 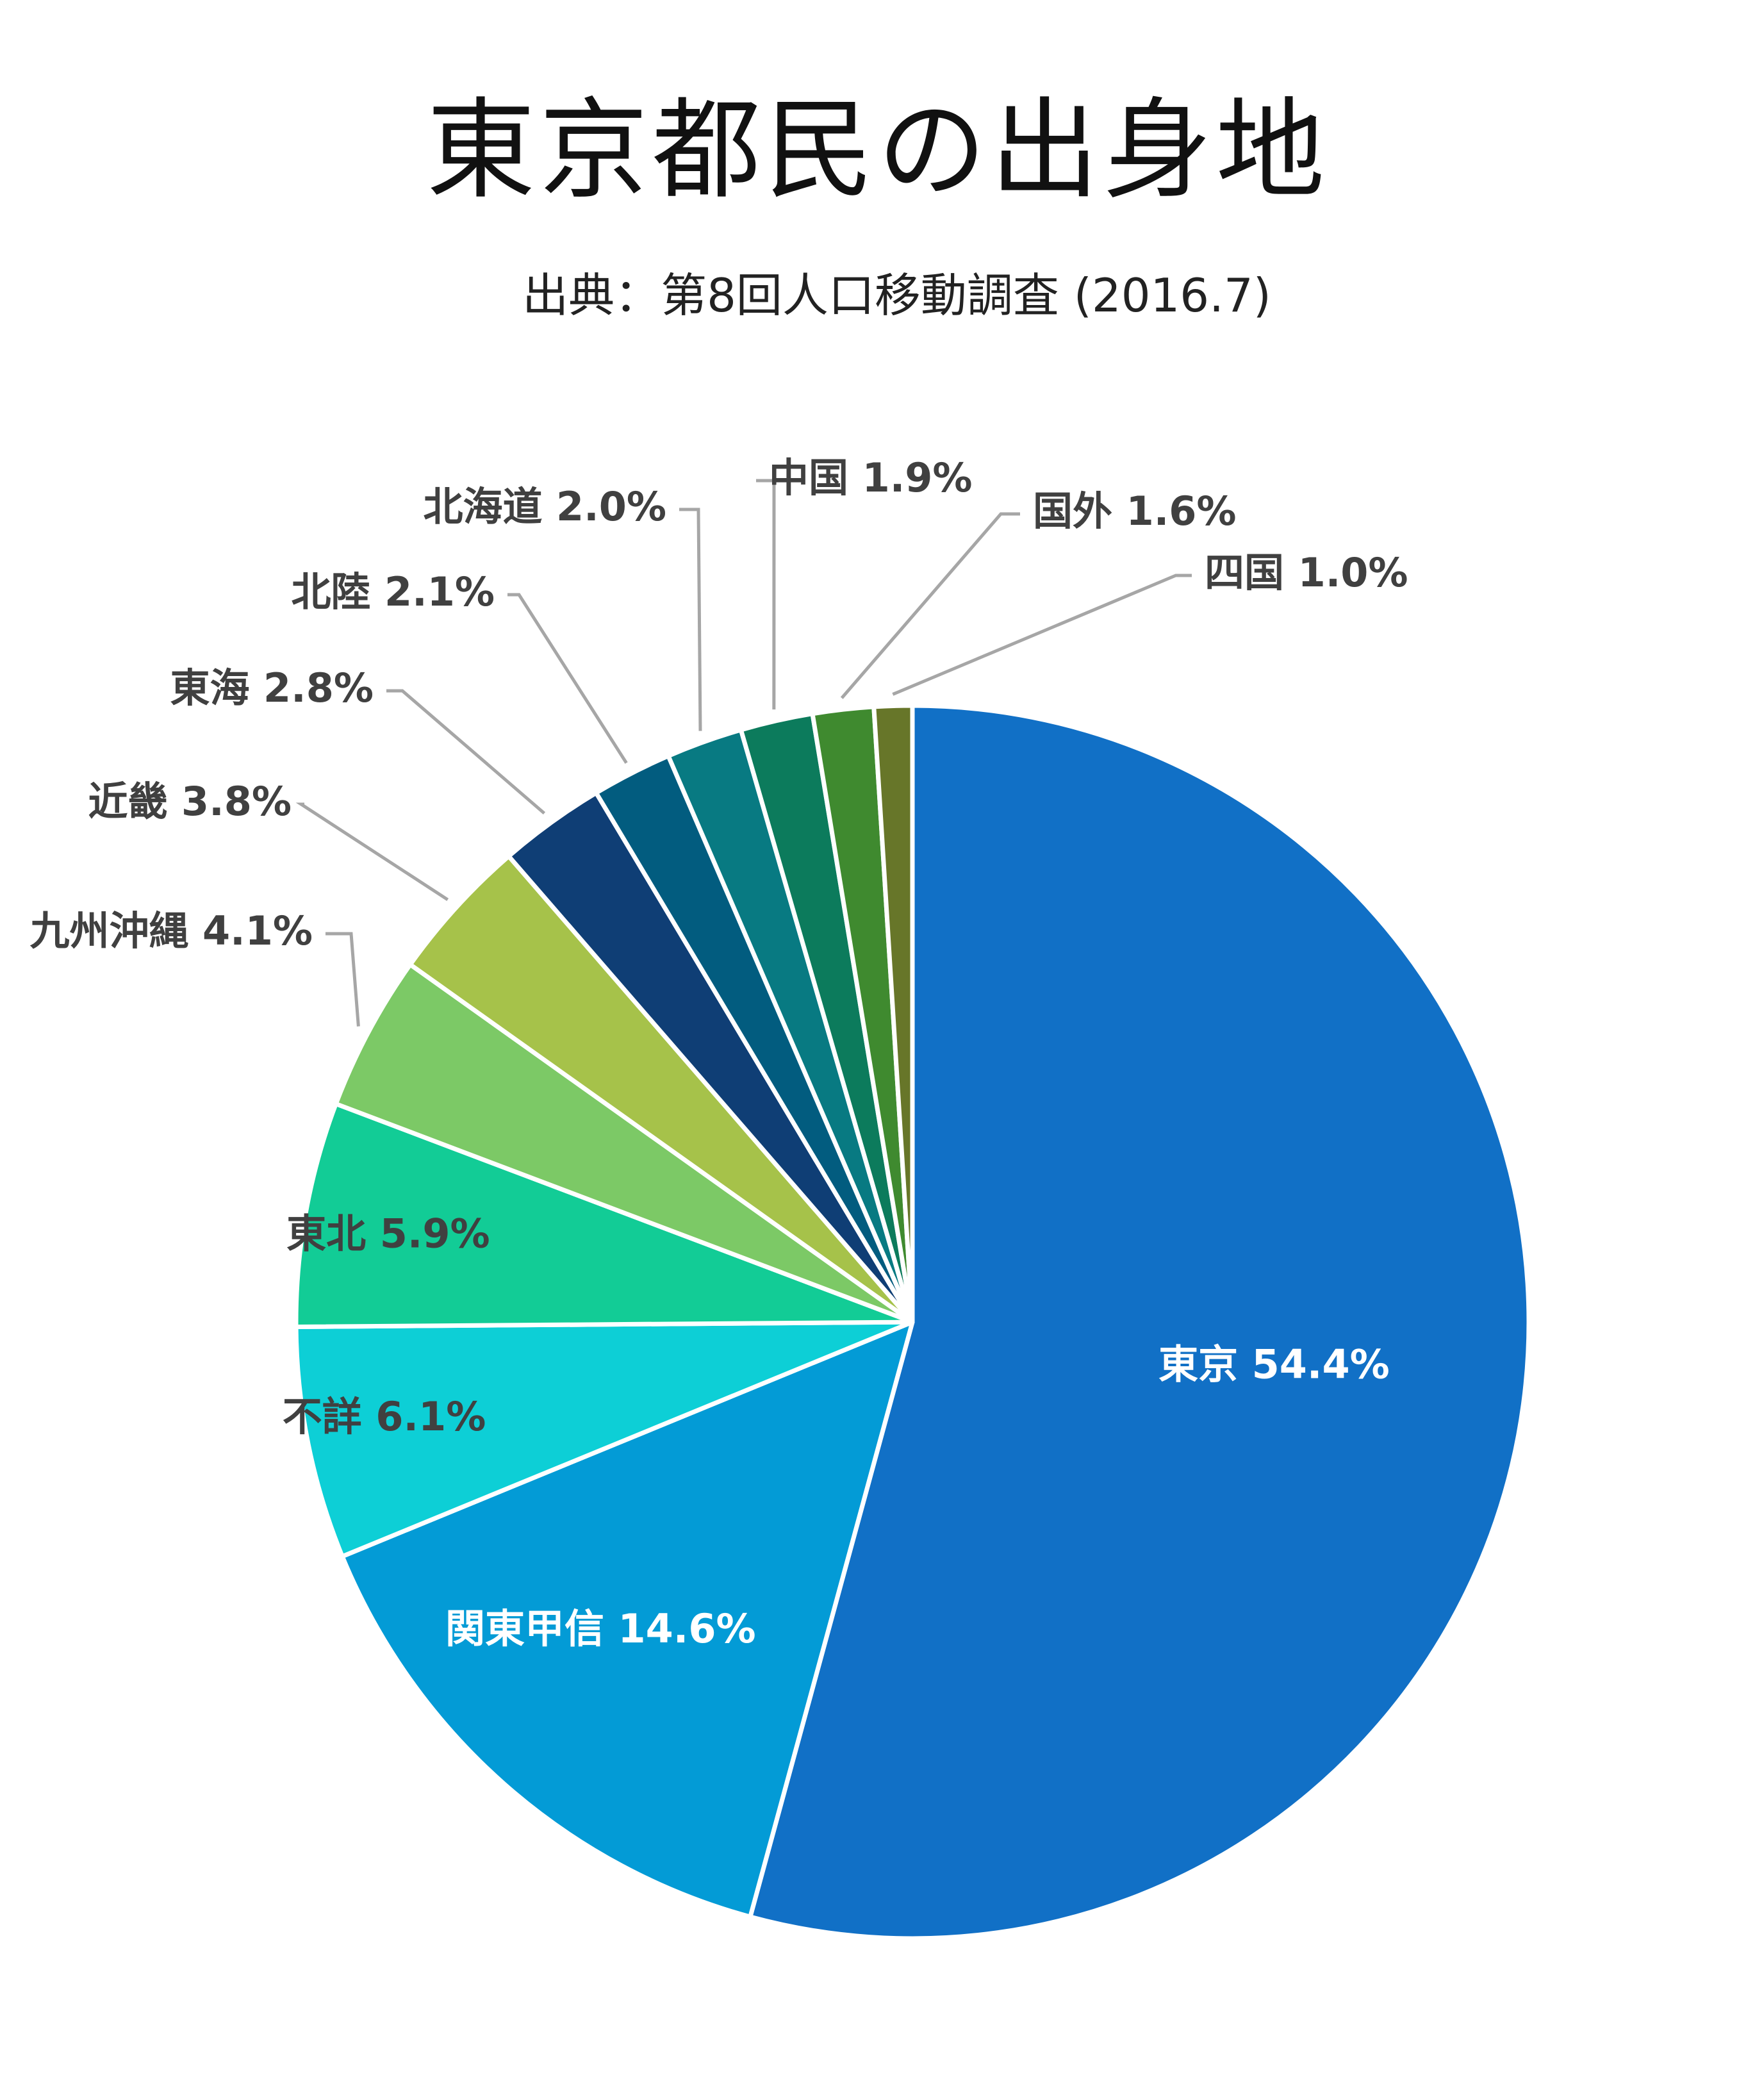 I want to click on data-label-東北: 東北 5.9%, so click(x=388, y=1234).